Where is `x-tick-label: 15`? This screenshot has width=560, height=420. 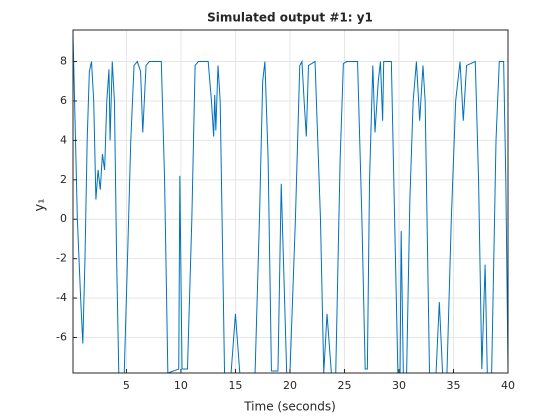
x-tick-label: 15 is located at coordinates (235, 385).